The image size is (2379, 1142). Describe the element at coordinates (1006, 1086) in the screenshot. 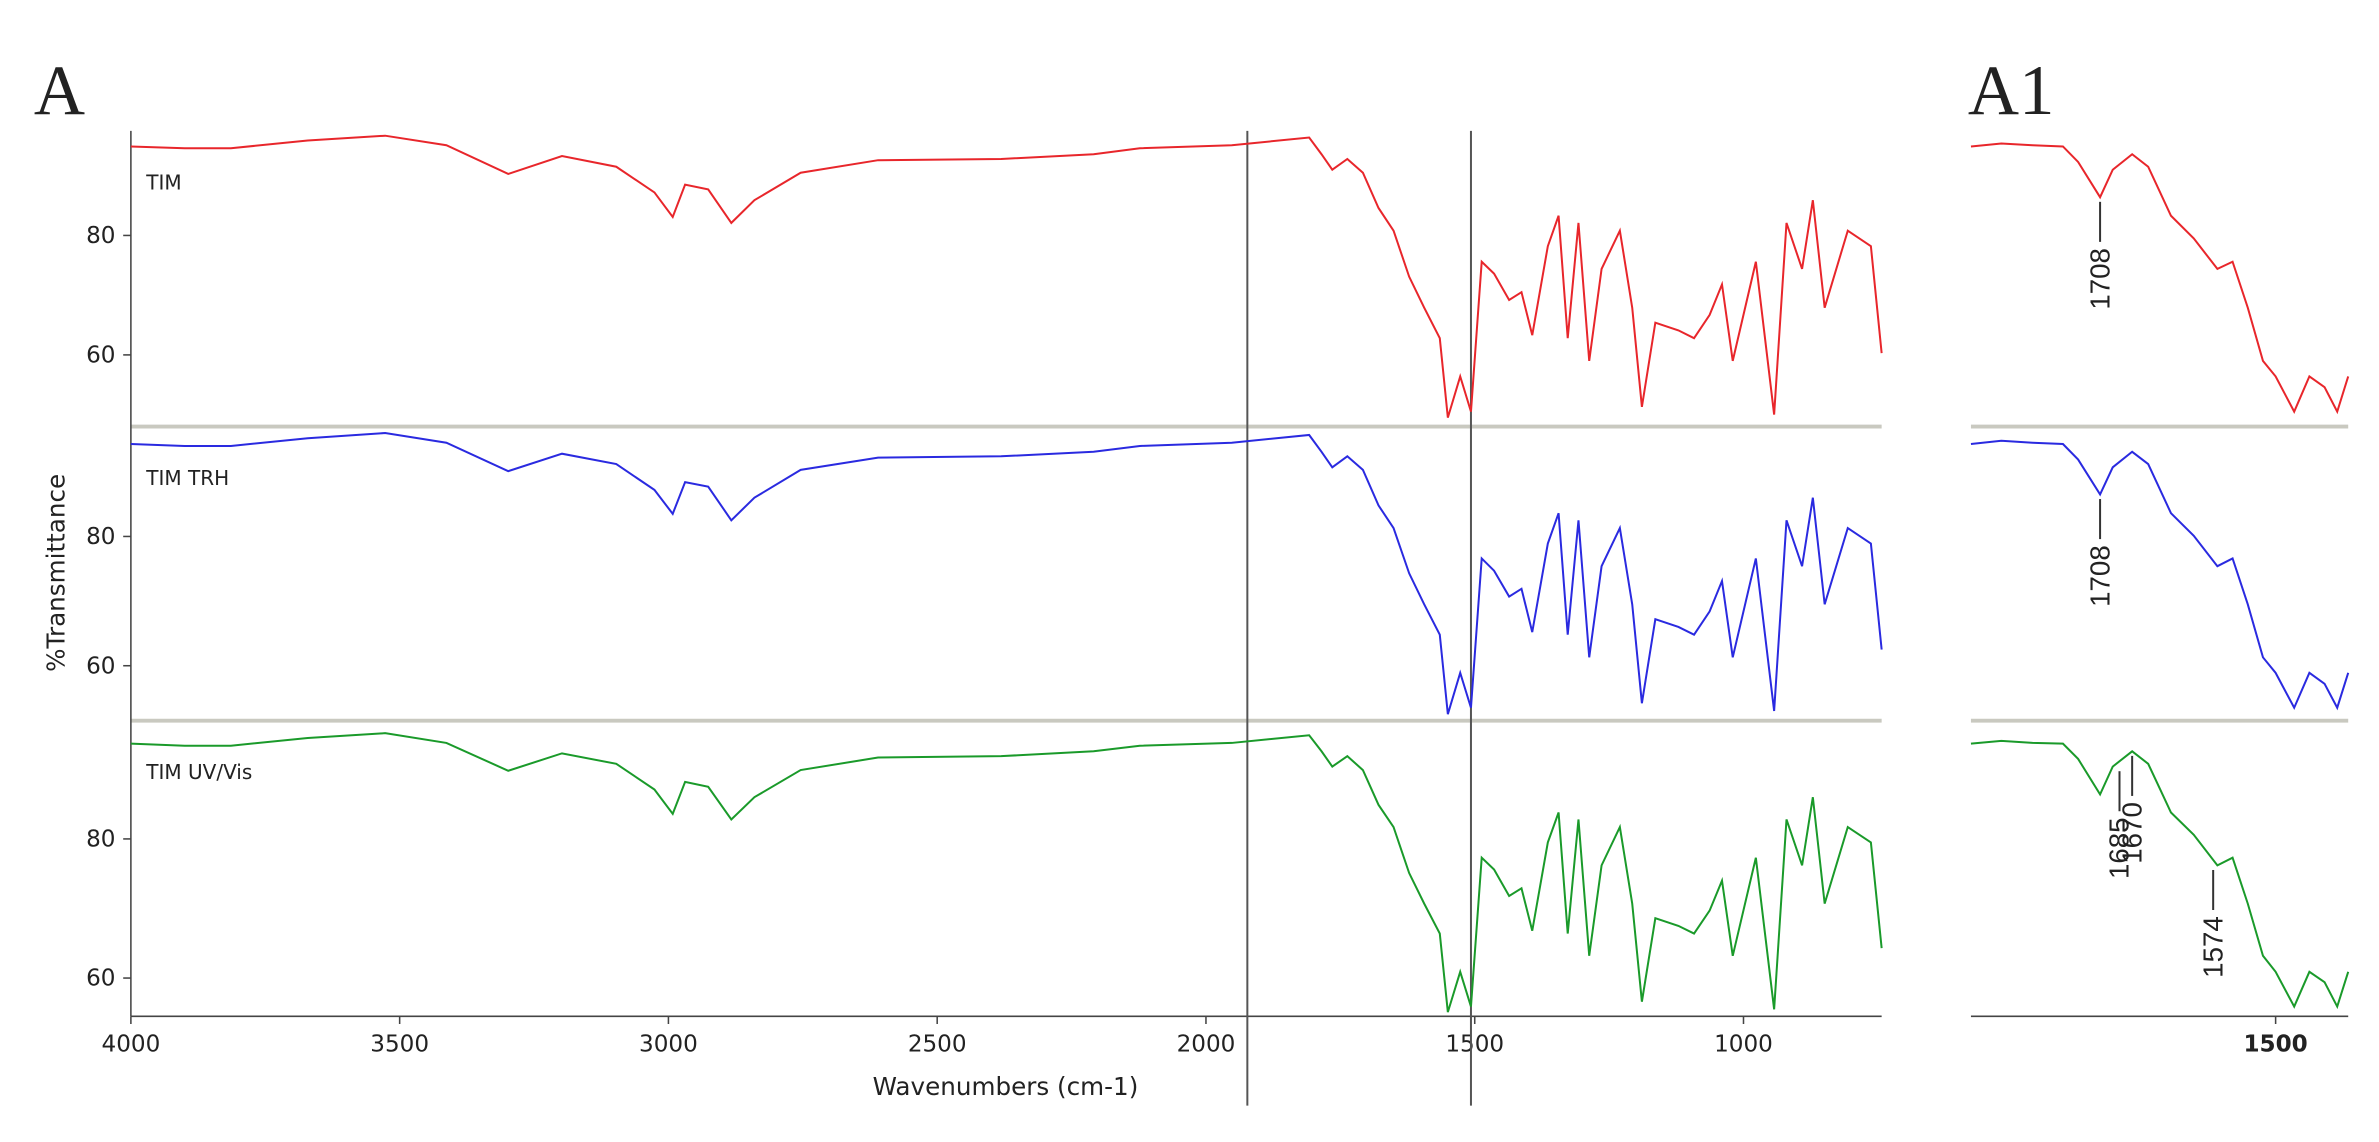

I see `x-axis-title: Wavenumbers (cm-1)` at that location.